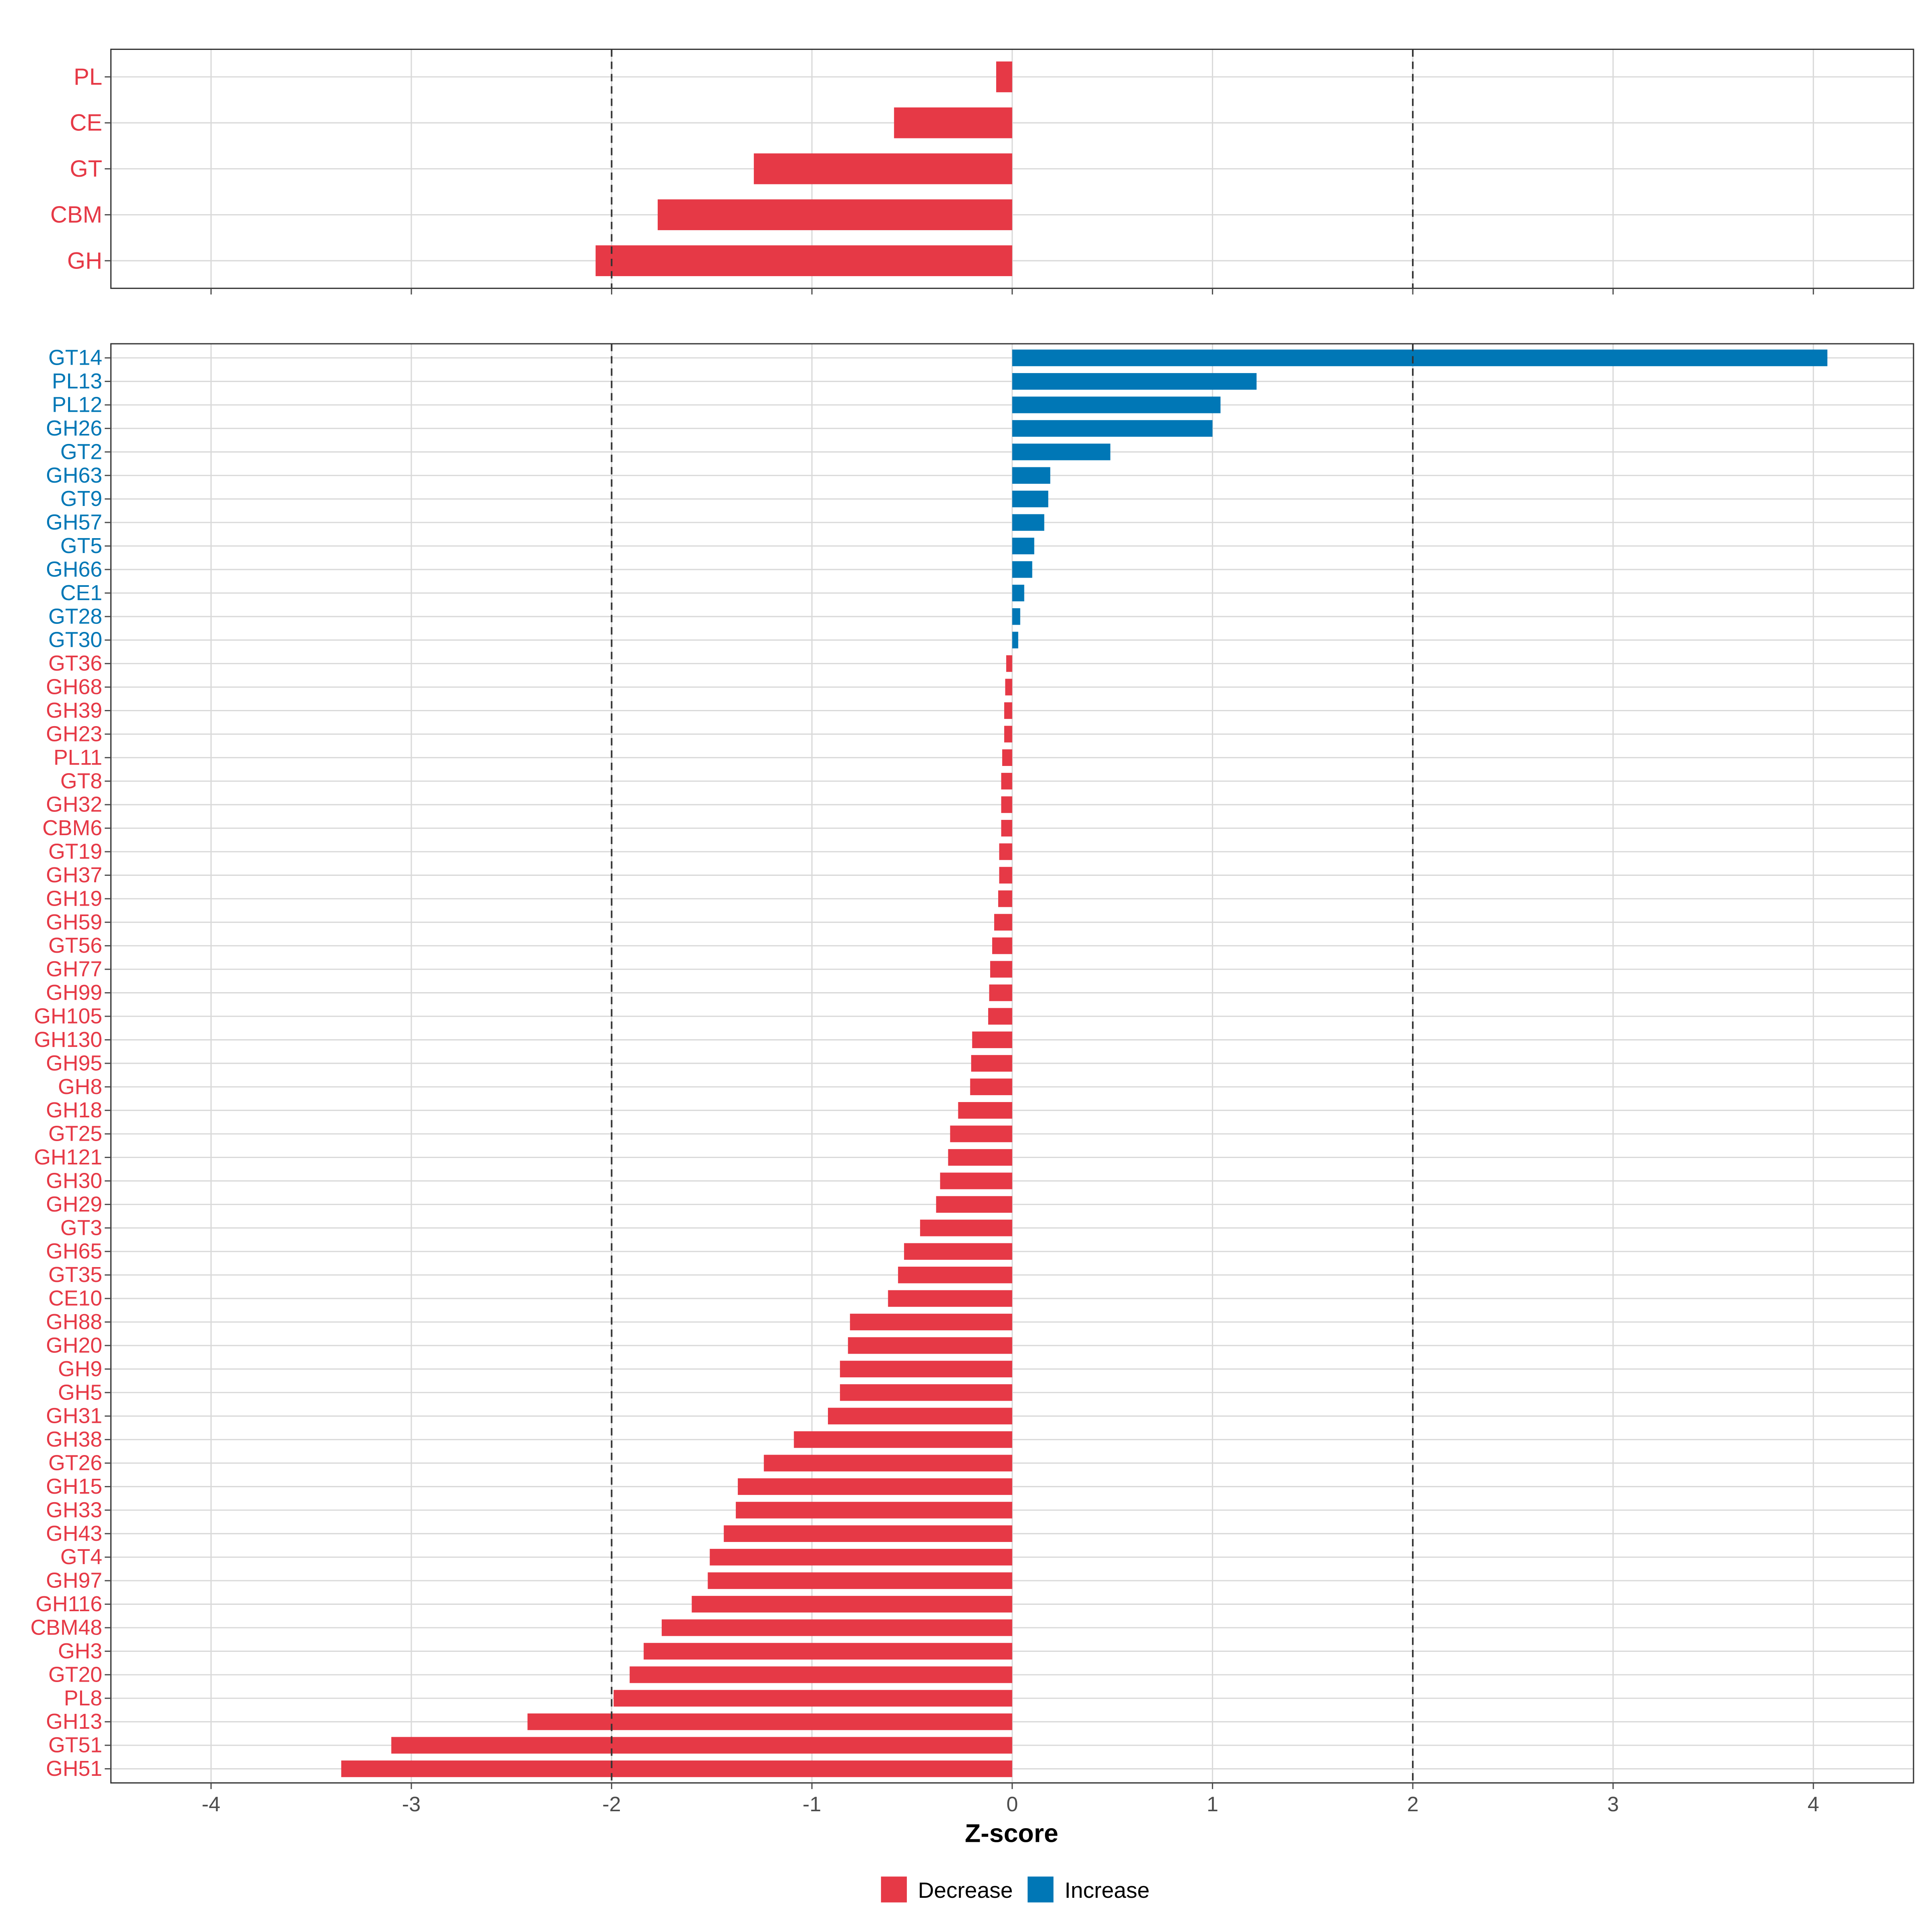 This screenshot has height=1932, width=1932. What do you see at coordinates (76, 215) in the screenshot?
I see `category-label-cbm: CBM` at bounding box center [76, 215].